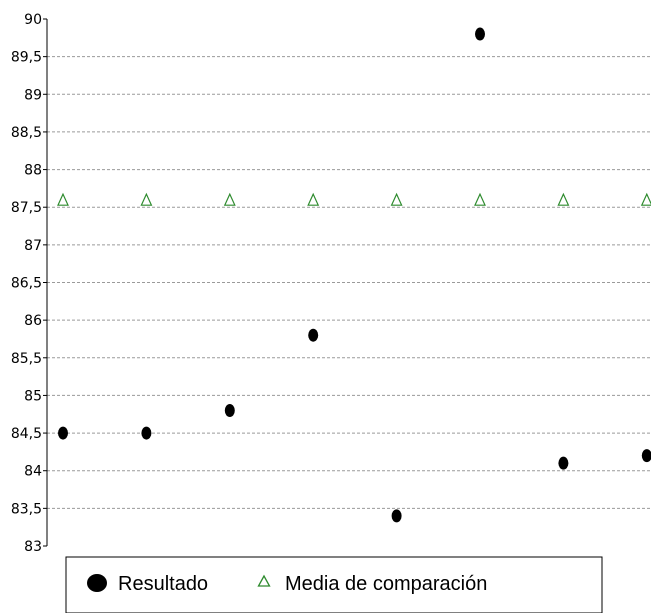 Image resolution: width=651 pixels, height=613 pixels. I want to click on y-tick-label: 83,5, so click(26, 509).